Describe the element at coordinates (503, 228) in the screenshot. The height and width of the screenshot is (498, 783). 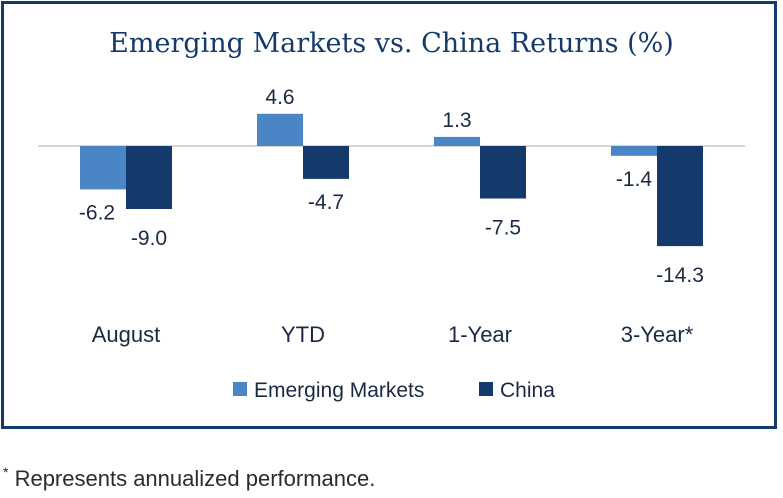
I see `data-label-china-2: -7.5` at that location.